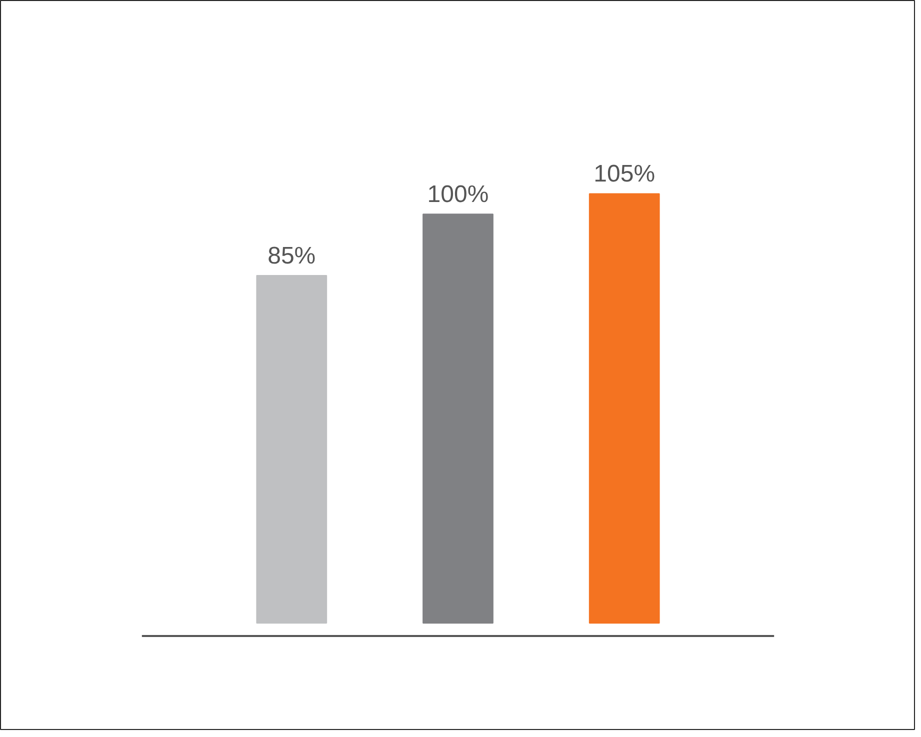 This screenshot has height=737, width=921. What do you see at coordinates (625, 174) in the screenshot?
I see `data-label: 105%` at bounding box center [625, 174].